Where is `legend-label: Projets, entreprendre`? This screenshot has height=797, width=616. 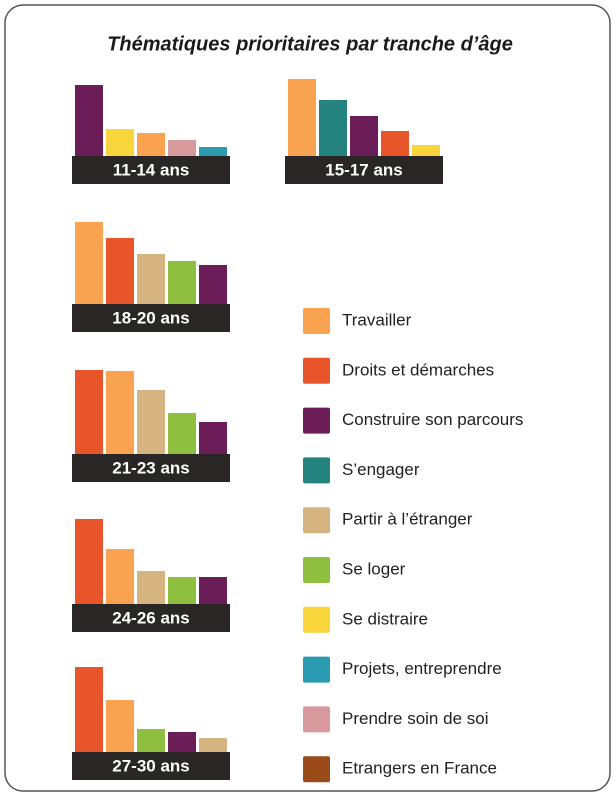 legend-label: Projets, entreprendre is located at coordinates (422, 668).